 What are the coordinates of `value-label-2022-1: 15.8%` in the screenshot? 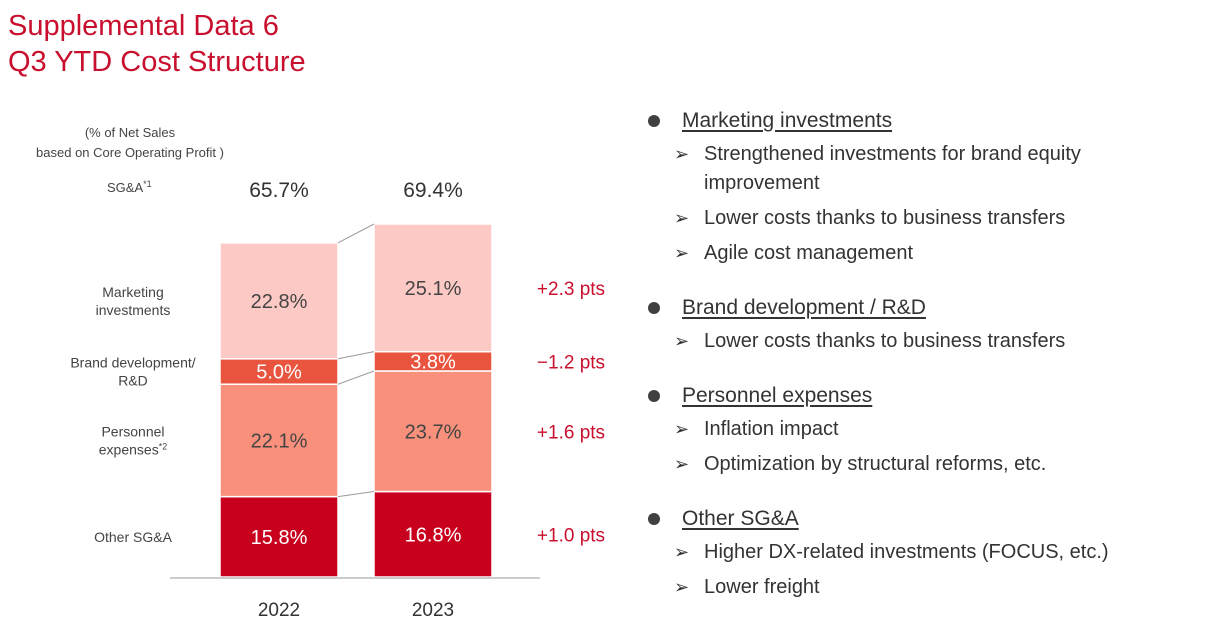 It's located at (279, 538).